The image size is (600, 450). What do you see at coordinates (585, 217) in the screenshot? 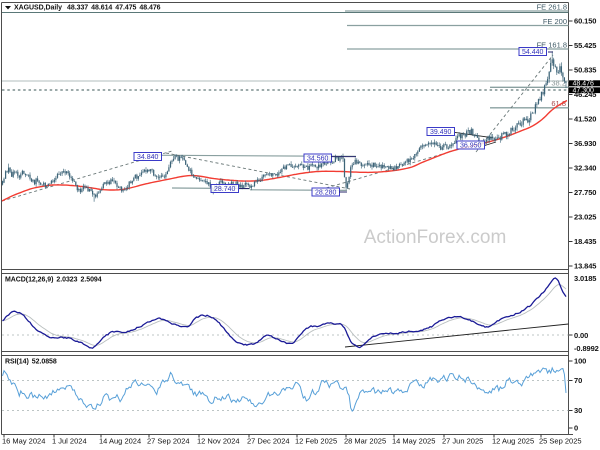
I see `svg-text: 23.025` at bounding box center [585, 217].